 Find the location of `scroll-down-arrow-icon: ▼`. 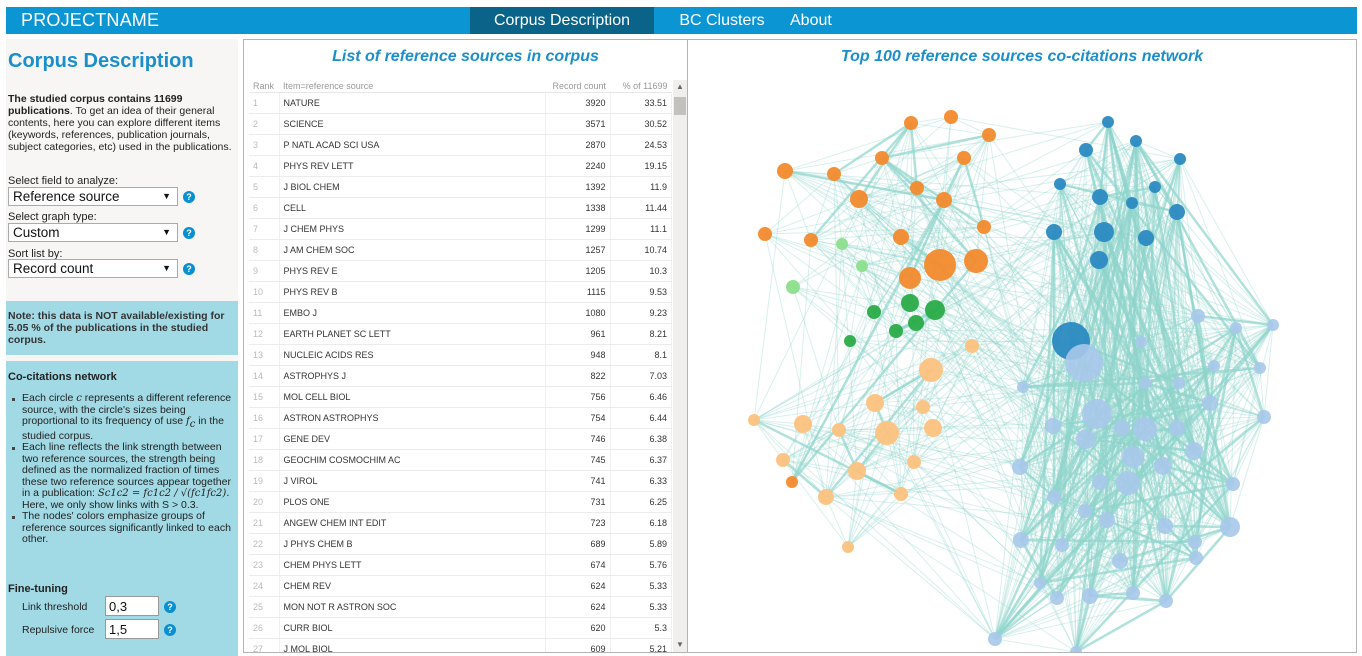

scroll-down-arrow-icon: ▼ is located at coordinates (680, 644).